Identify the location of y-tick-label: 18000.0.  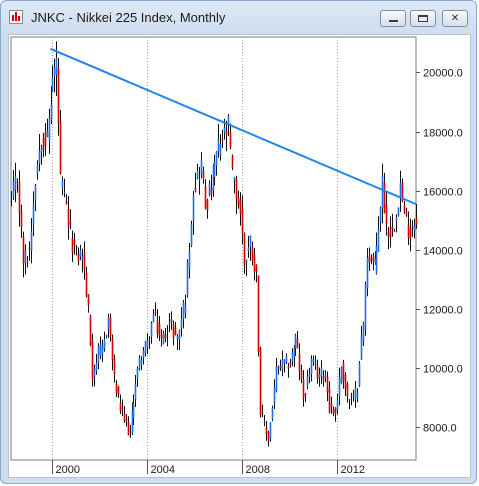
(443, 134).